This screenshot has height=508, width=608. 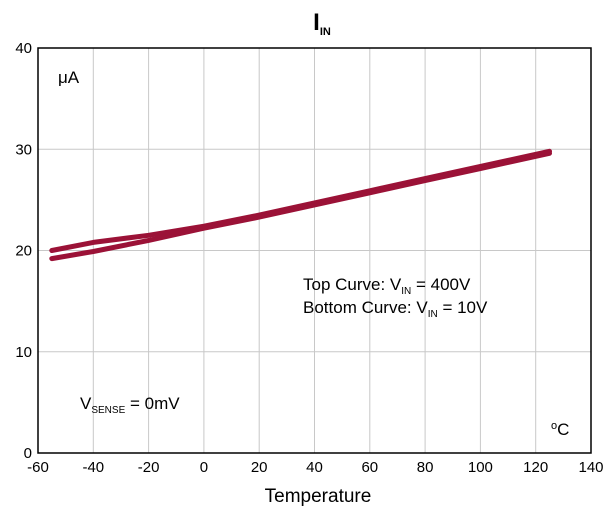 What do you see at coordinates (535, 467) in the screenshot?
I see `x-tick-label: 120` at bounding box center [535, 467].